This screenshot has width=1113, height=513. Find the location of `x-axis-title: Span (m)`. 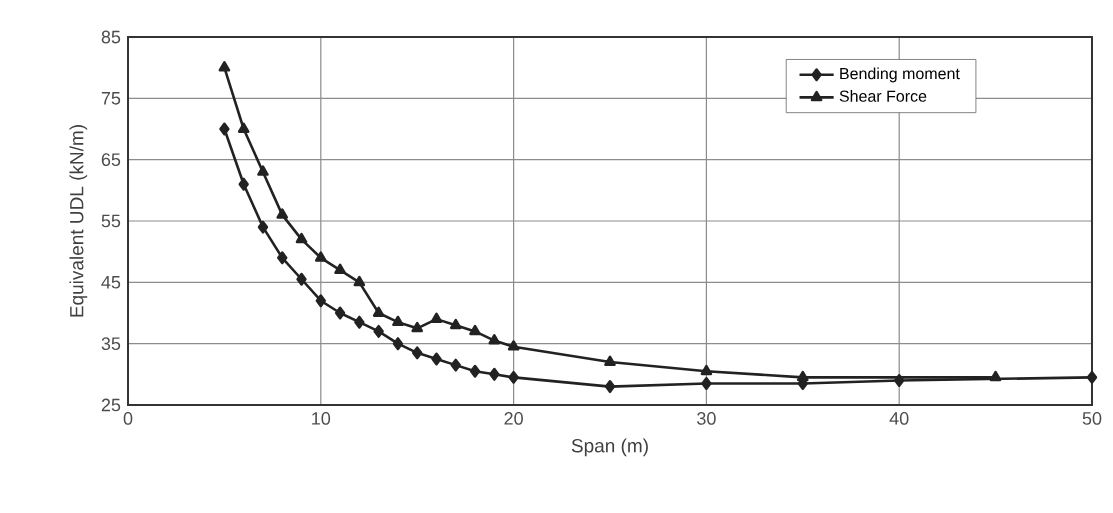

x-axis-title: Span (m) is located at coordinates (609, 447).